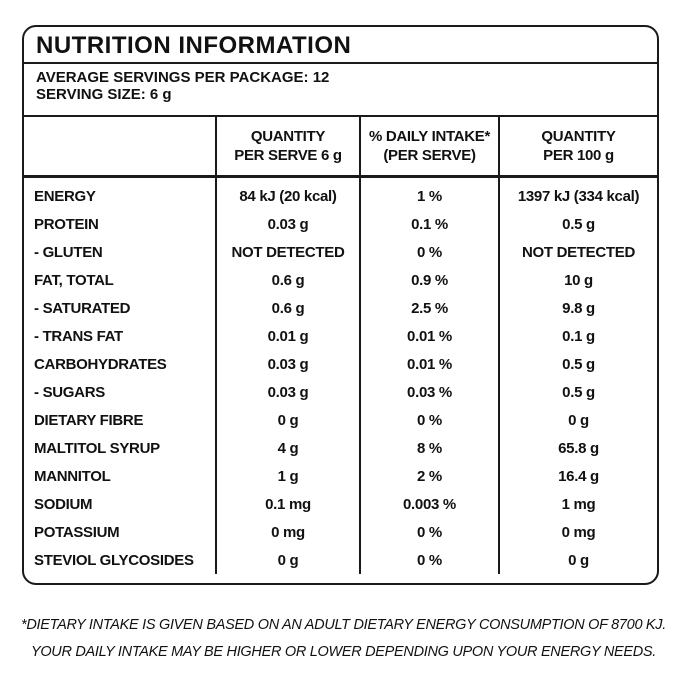 The height and width of the screenshot is (680, 687). Describe the element at coordinates (77, 532) in the screenshot. I see `nutrient-label: POTASSIUM` at that location.